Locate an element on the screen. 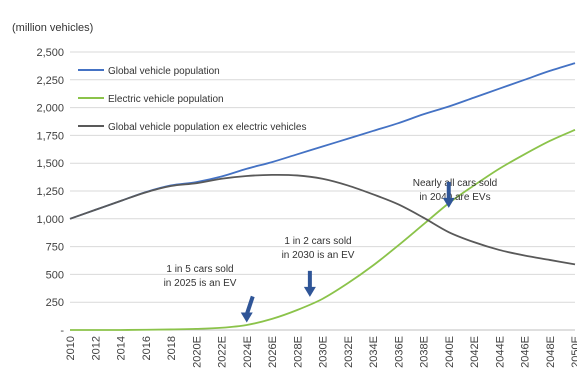 The height and width of the screenshot is (389, 577). x-tick-label: 2048E is located at coordinates (551, 352).